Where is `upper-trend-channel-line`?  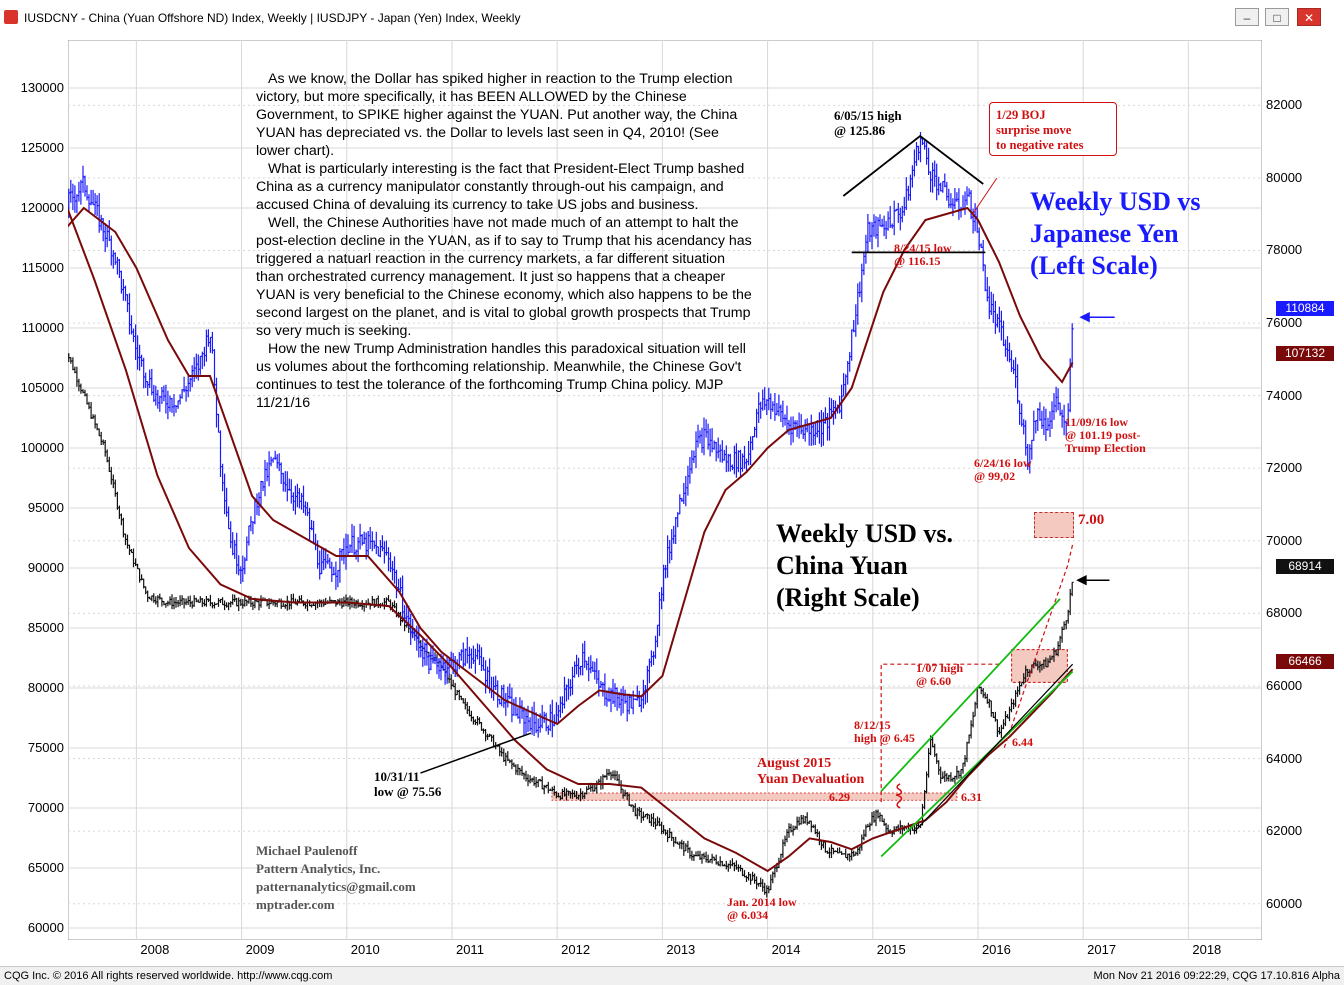 upper-trend-channel-line is located at coordinates (970, 695).